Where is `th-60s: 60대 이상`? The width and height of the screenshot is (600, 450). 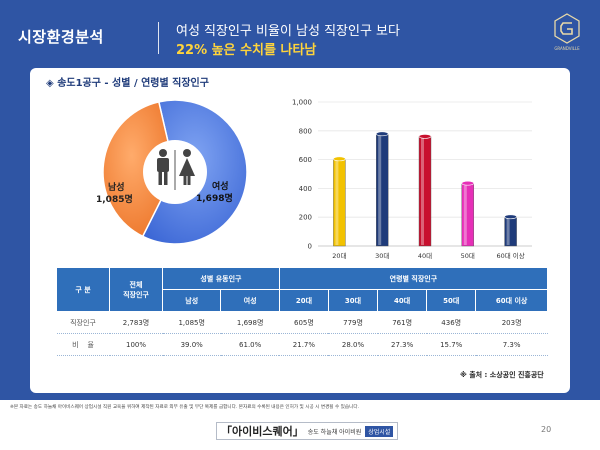 th-60s: 60대 이상 is located at coordinates (511, 300).